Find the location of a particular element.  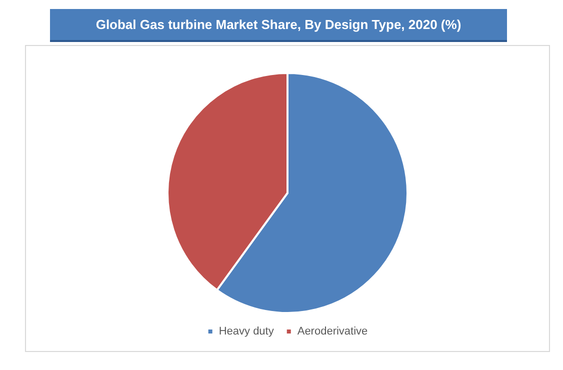

legend-label: Aeroderivative is located at coordinates (332, 332).